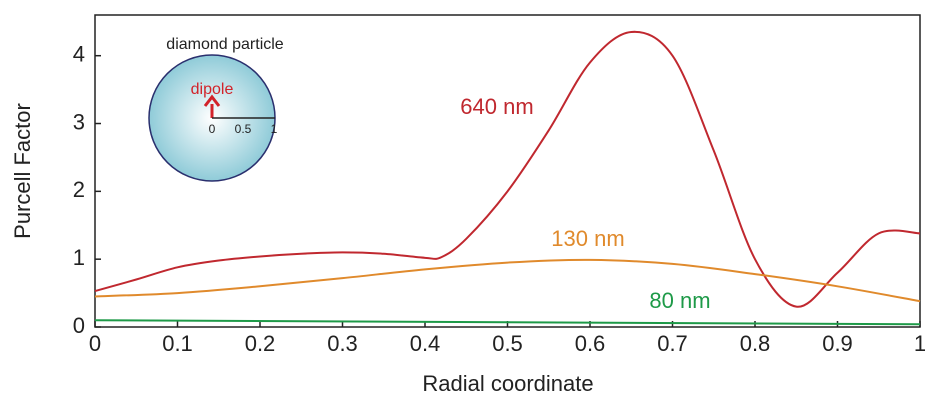 The image size is (925, 401). Describe the element at coordinates (919, 343) in the screenshot. I see `x-tick-label: 1` at that location.